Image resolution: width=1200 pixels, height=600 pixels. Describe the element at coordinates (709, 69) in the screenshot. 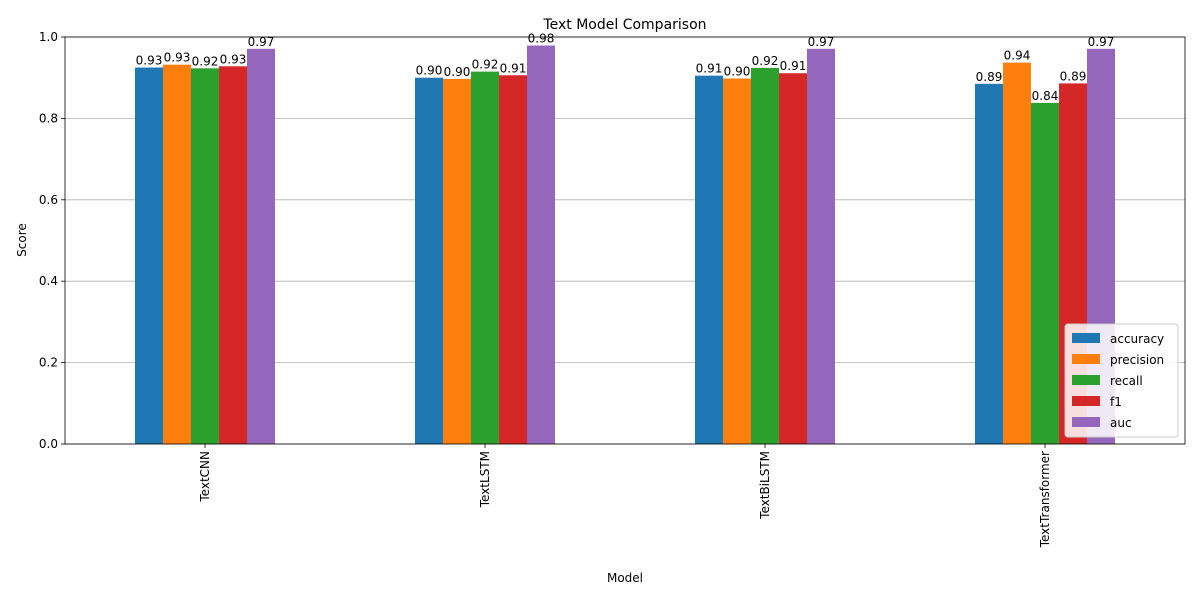

I see `data-label-accuracy: 0.91` at that location.